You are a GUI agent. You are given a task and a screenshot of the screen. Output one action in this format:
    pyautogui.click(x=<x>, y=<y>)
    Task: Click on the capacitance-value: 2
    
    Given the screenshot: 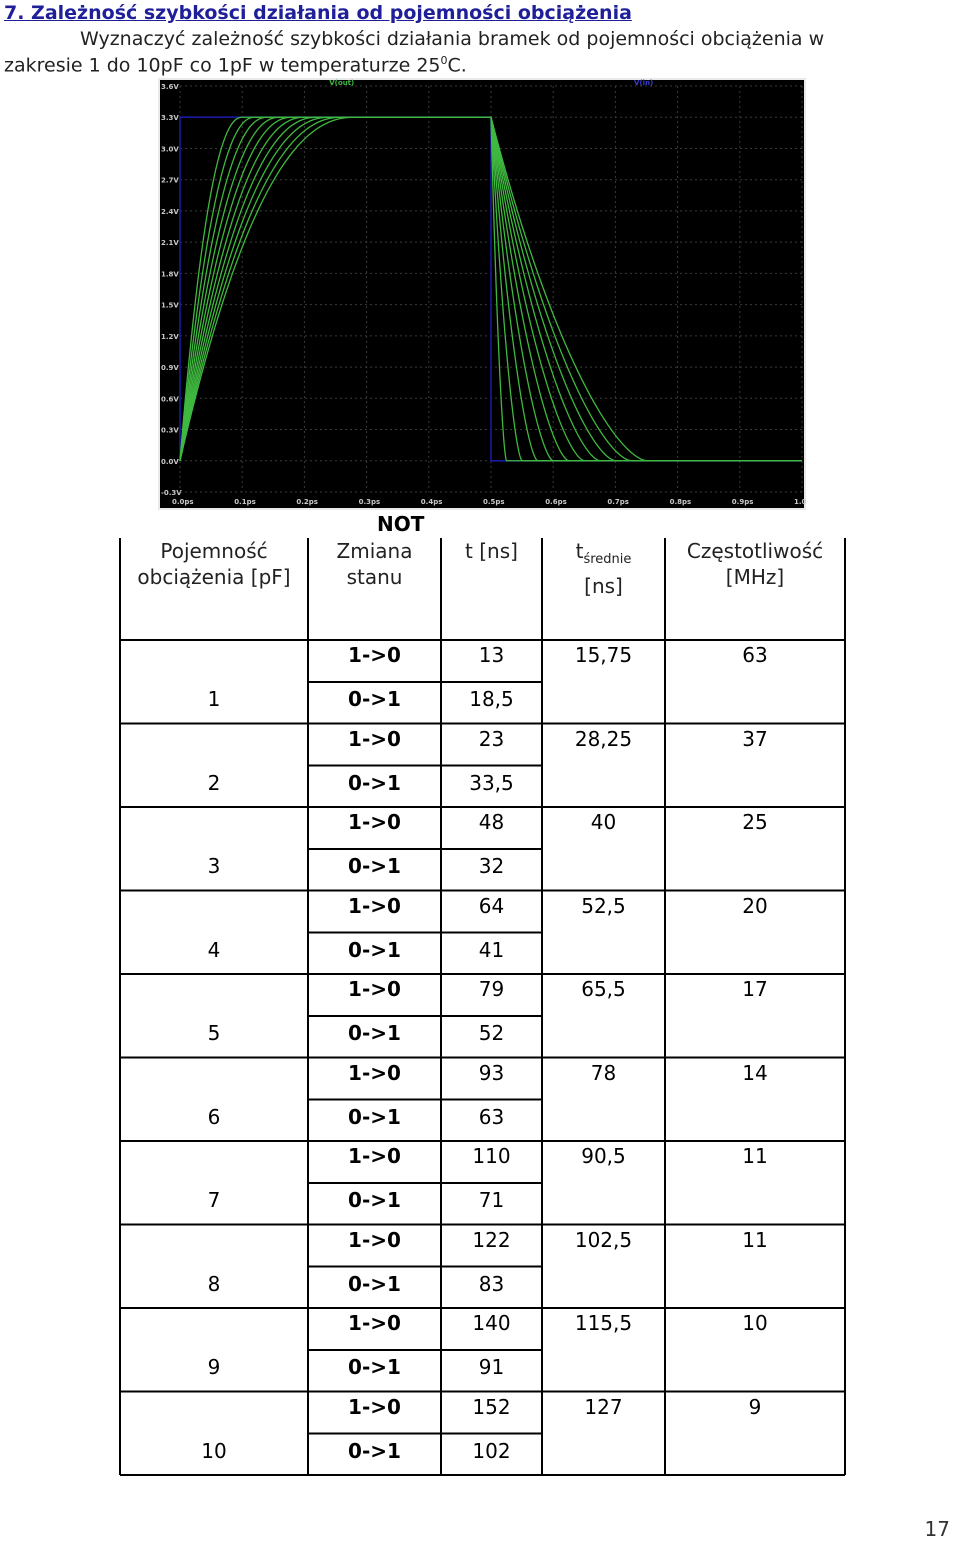 What is the action you would take?
    pyautogui.click(x=214, y=782)
    